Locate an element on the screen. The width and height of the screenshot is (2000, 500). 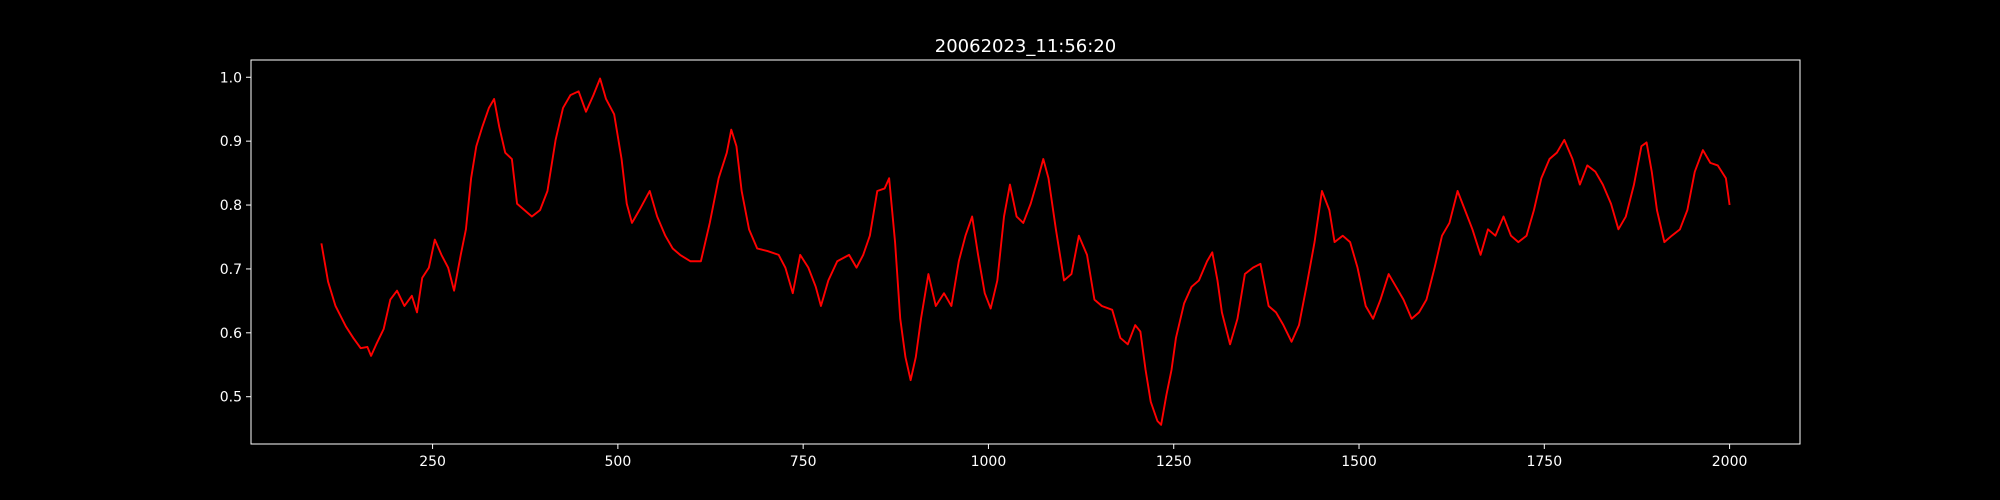
y-tick-label: 0.9 is located at coordinates (231, 142).